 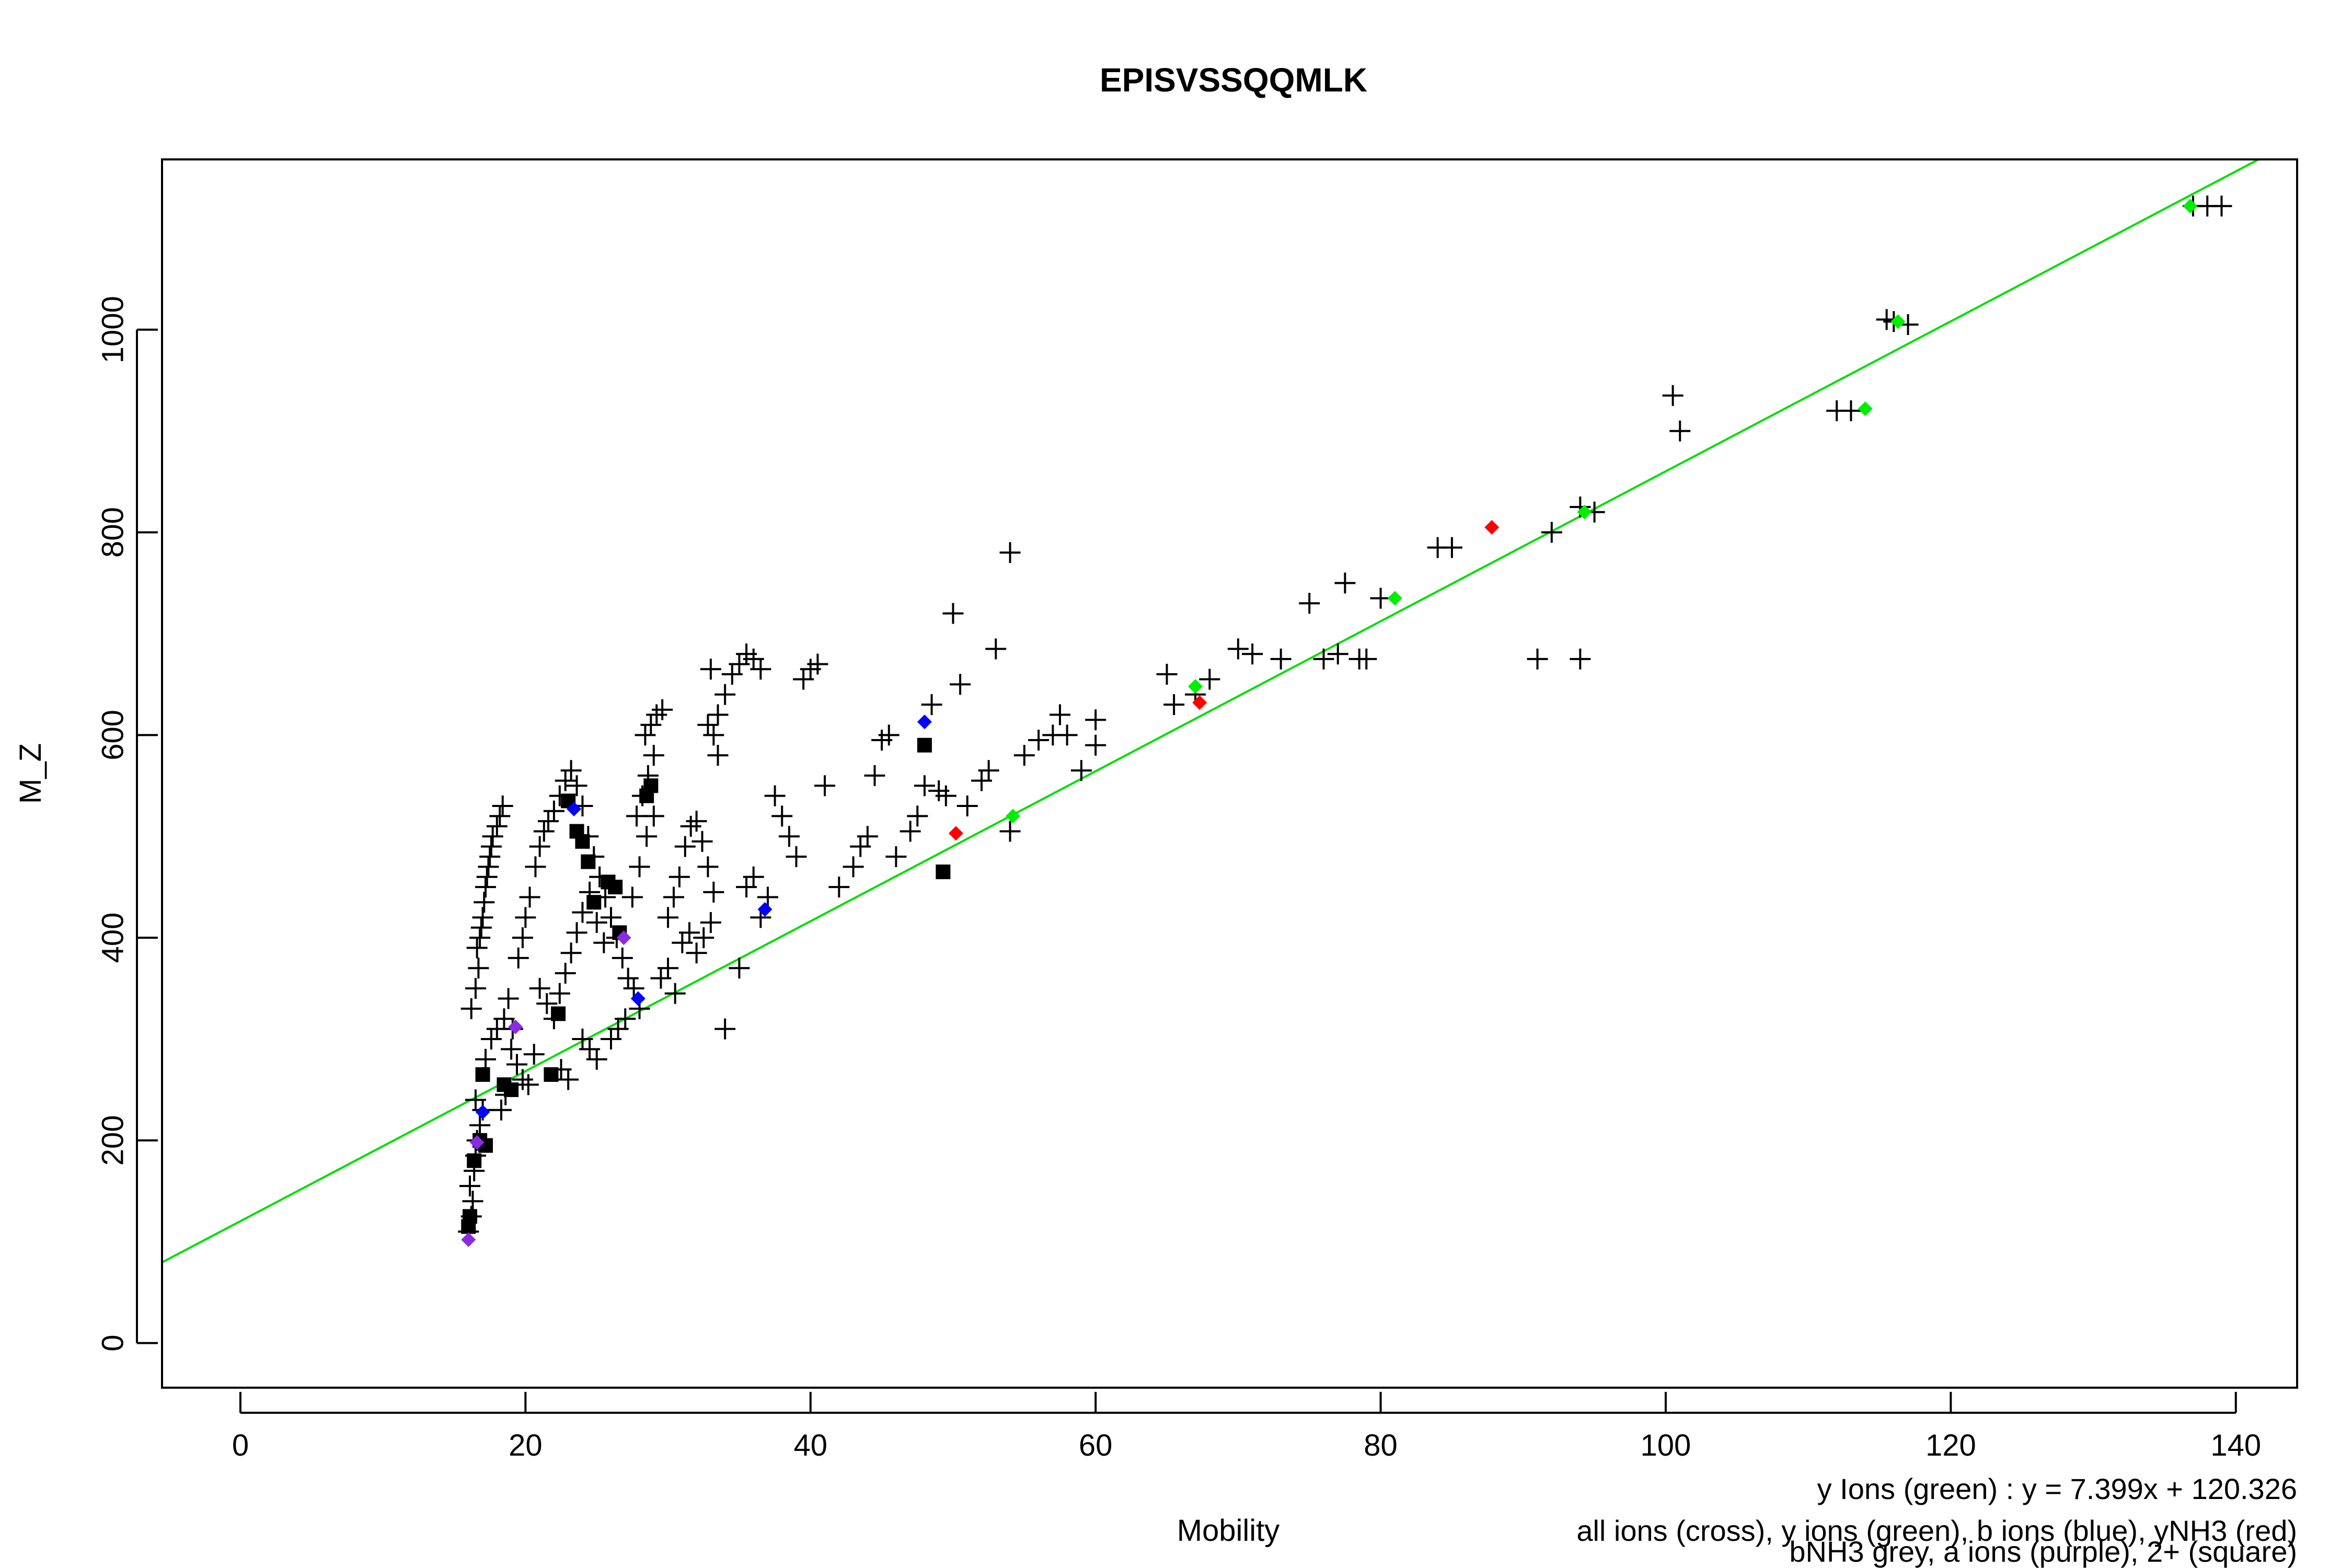 What do you see at coordinates (113, 938) in the screenshot?
I see `y-tick-label: 400` at bounding box center [113, 938].